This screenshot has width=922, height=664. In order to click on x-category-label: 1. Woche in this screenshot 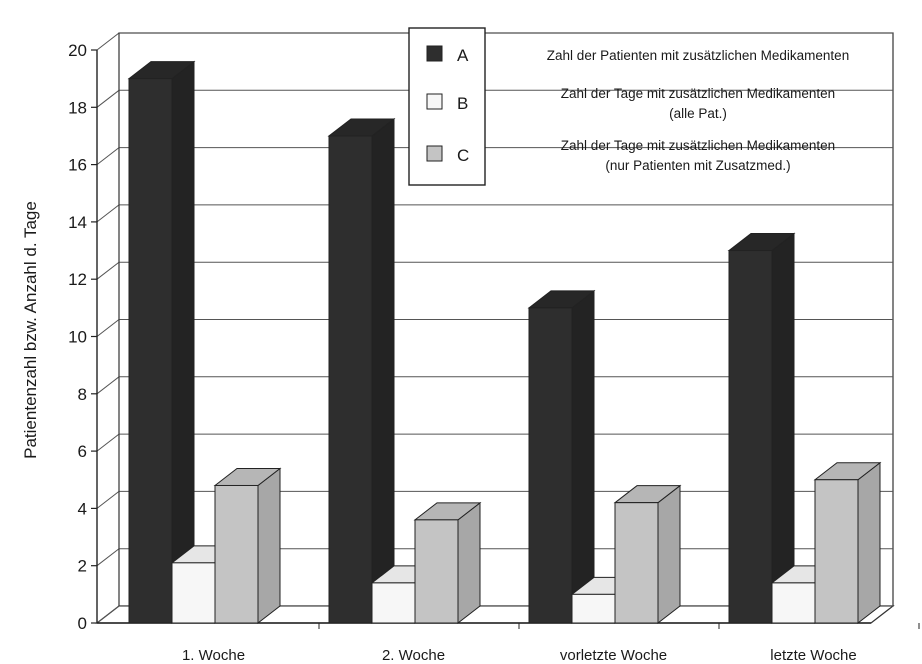, I will do `click(213, 655)`.